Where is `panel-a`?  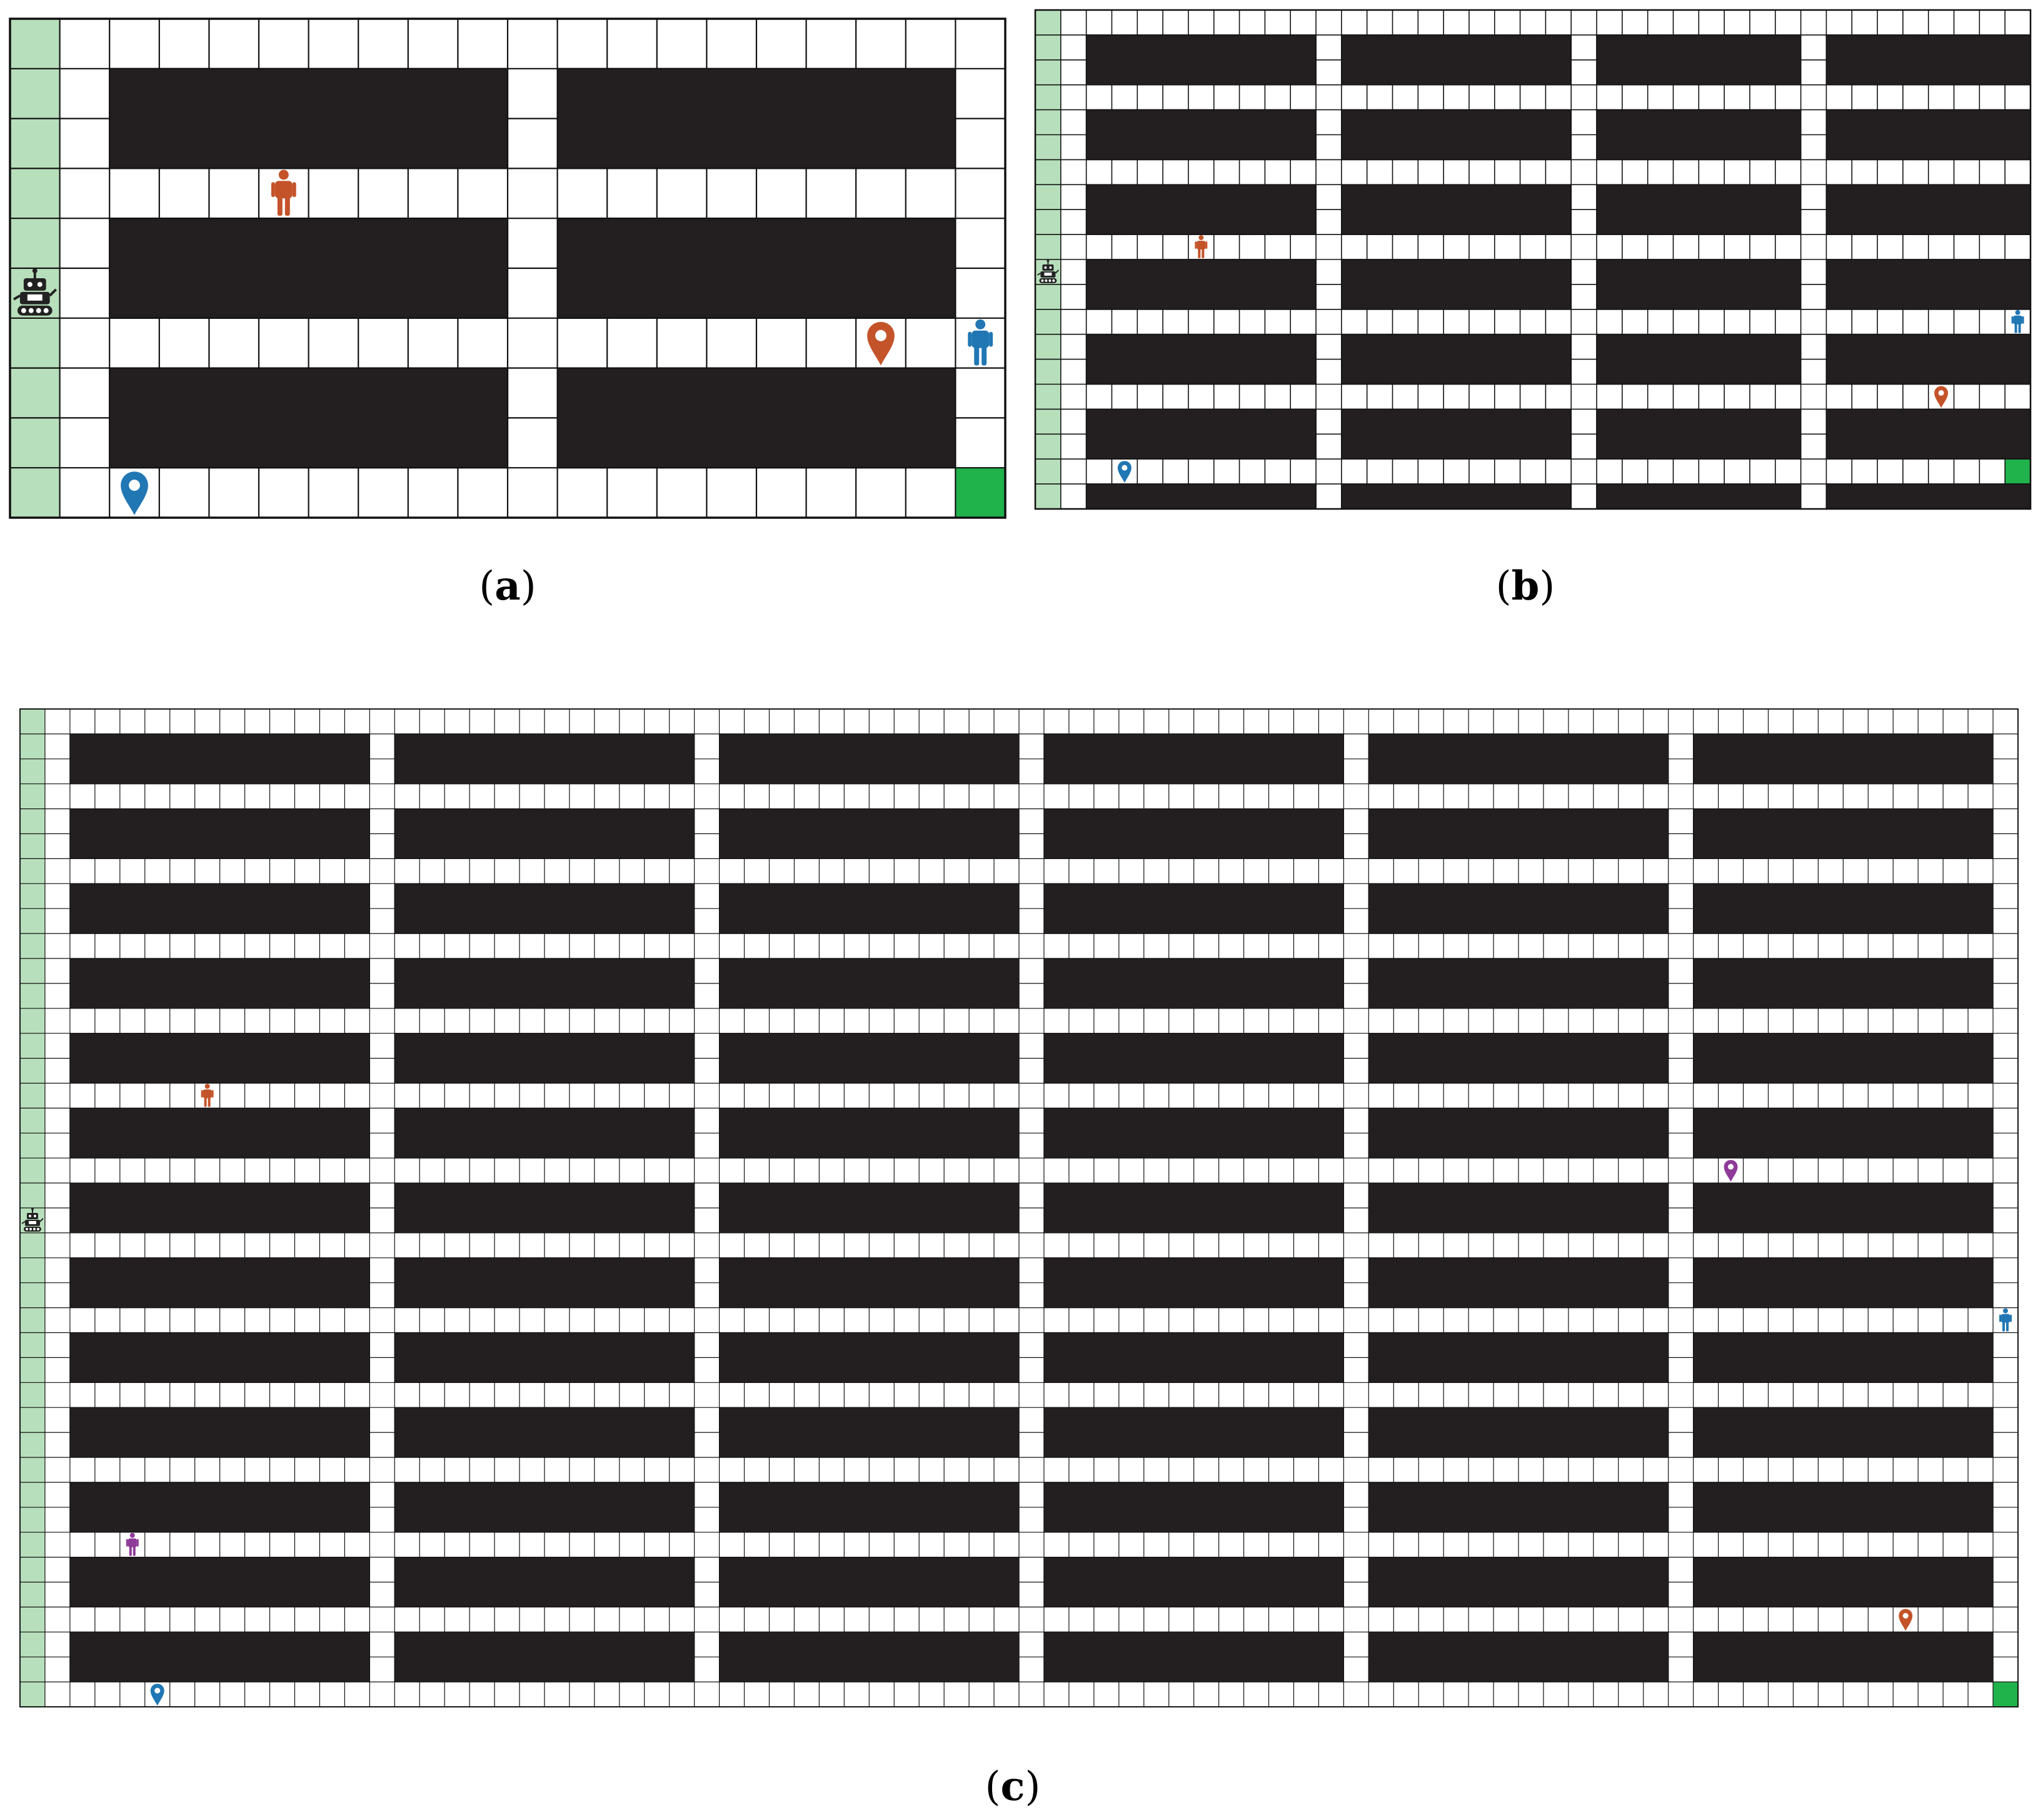
panel-a is located at coordinates (508, 268).